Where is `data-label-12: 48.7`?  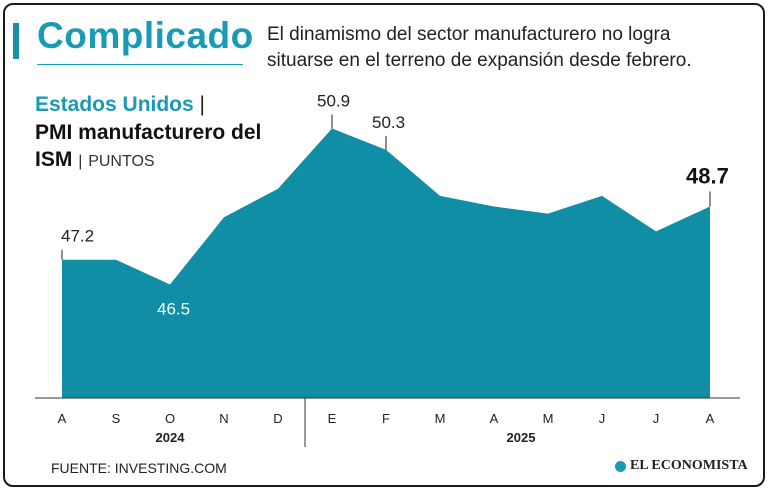
data-label-12: 48.7 is located at coordinates (707, 176).